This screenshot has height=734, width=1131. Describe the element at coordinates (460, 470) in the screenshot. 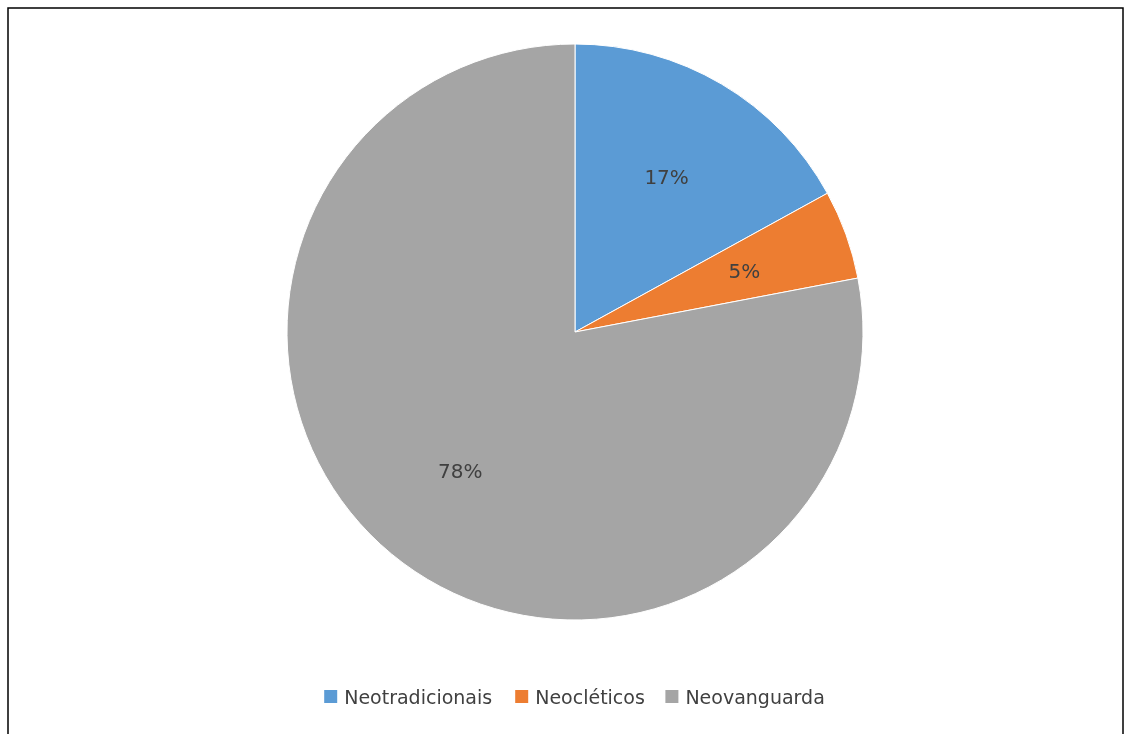

I see `data-label: 78%` at that location.